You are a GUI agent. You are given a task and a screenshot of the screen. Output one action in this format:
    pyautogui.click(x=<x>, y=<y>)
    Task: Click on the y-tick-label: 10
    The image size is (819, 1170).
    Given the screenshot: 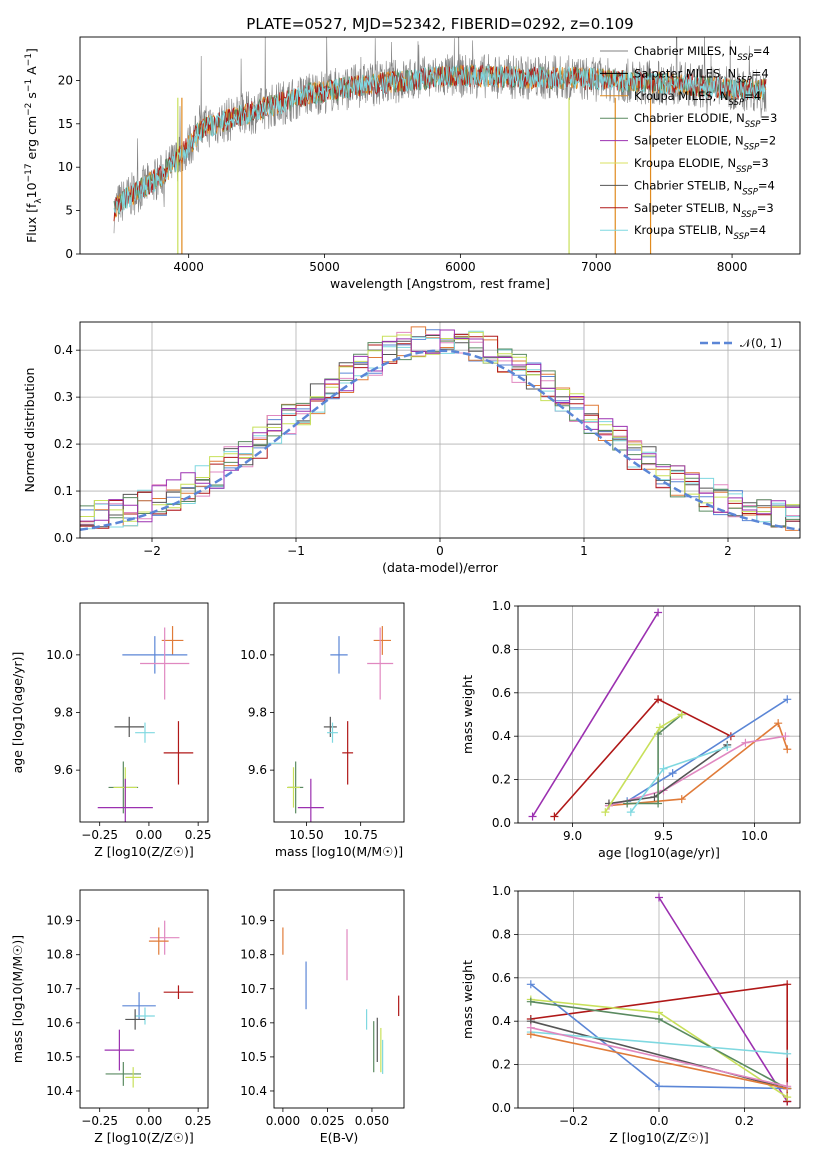 What is the action you would take?
    pyautogui.click(x=65, y=167)
    